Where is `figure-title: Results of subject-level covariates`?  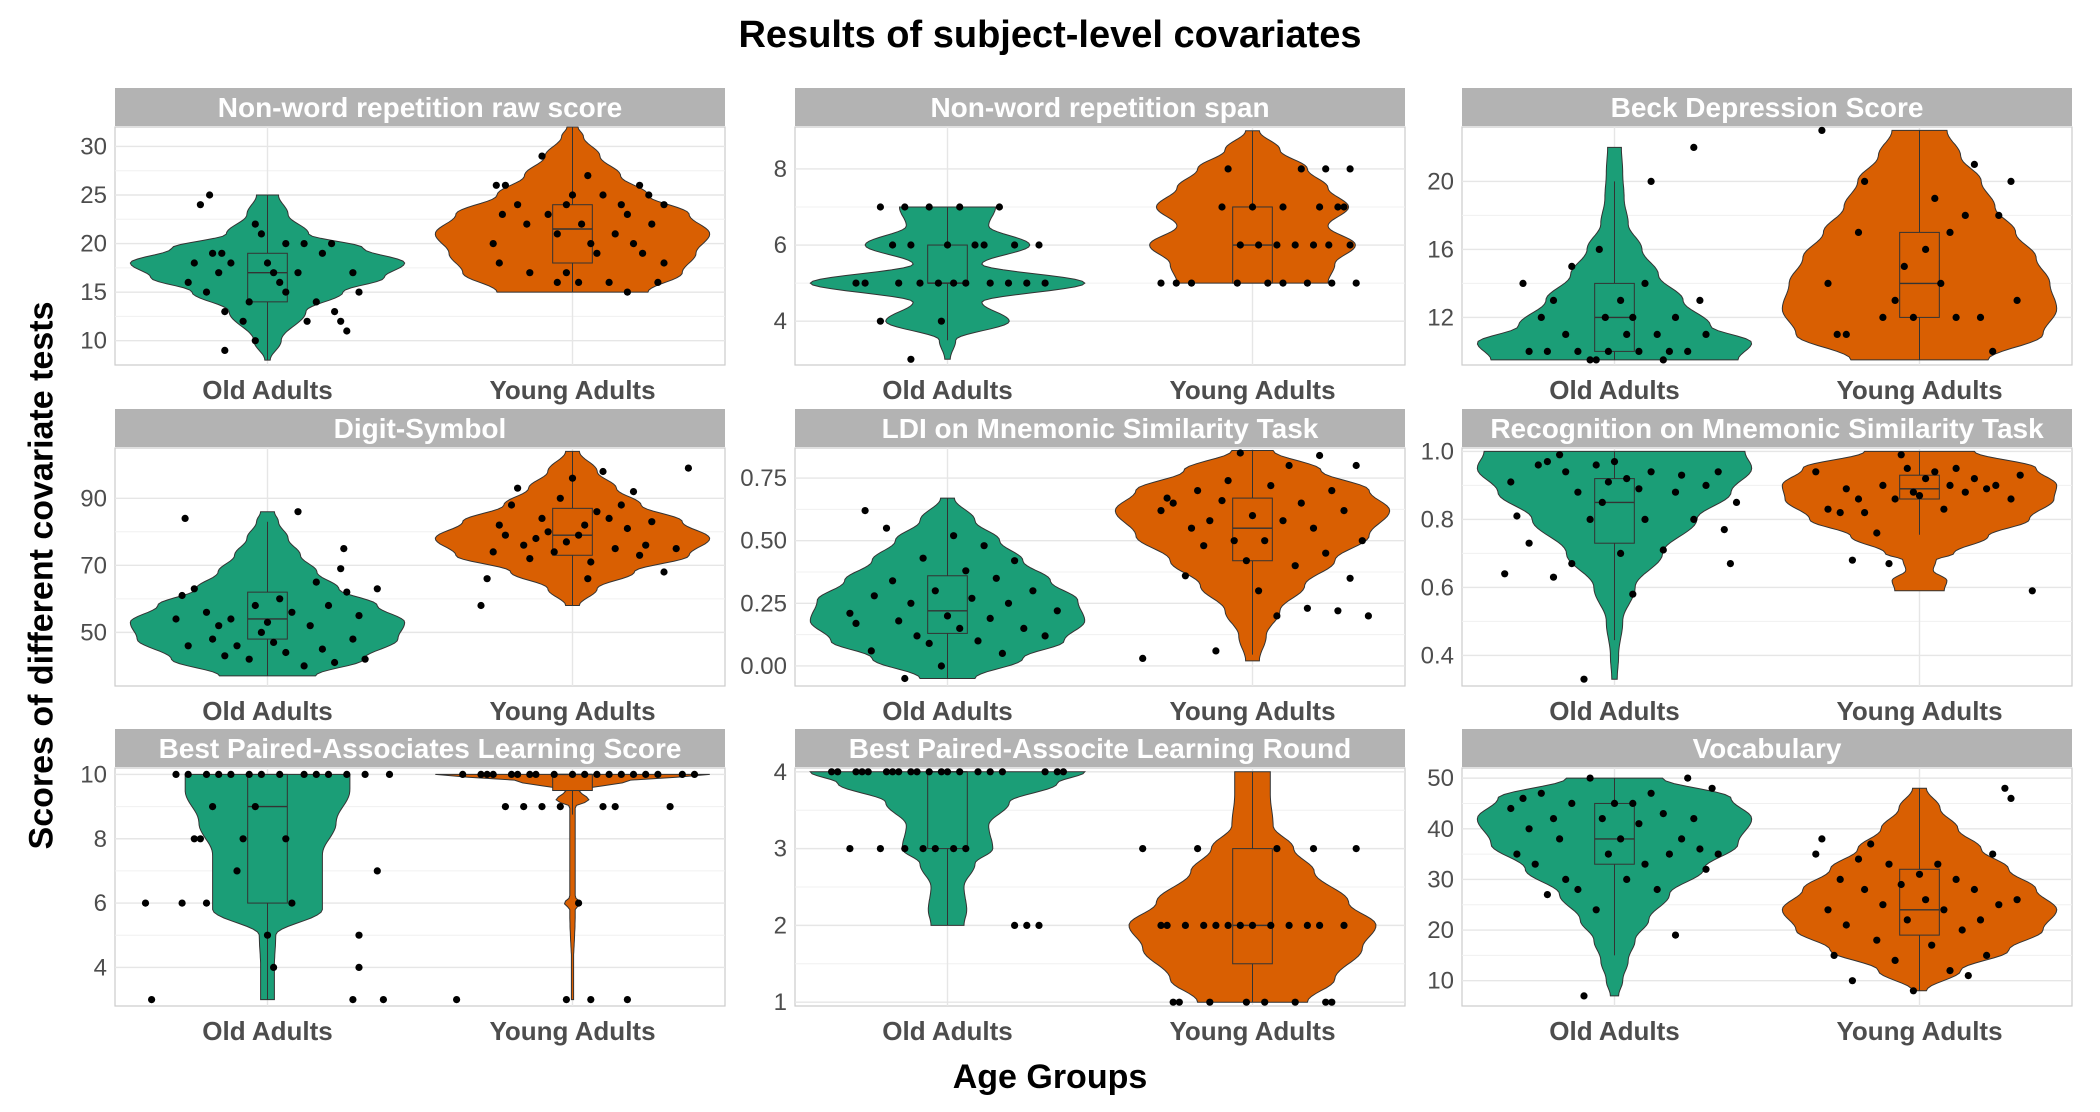
figure-title: Results of subject-level covariates is located at coordinates (1050, 35).